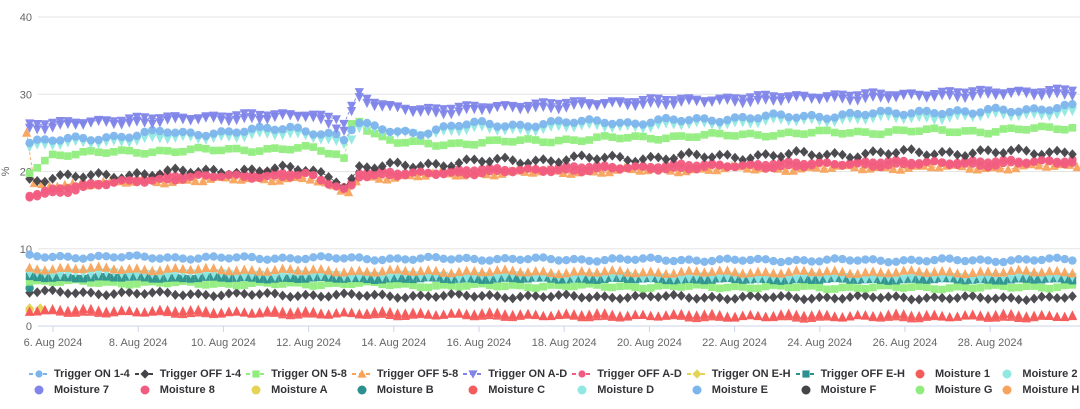 The height and width of the screenshot is (409, 1080). I want to click on x-axis-tick-label: 8. Aug 2024, so click(138, 343).